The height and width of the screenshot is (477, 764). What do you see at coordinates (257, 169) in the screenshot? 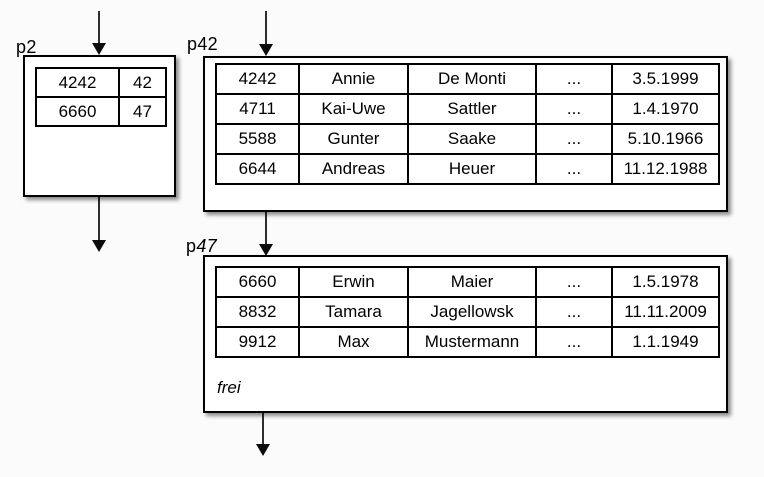
I see `table-cell: 6644` at bounding box center [257, 169].